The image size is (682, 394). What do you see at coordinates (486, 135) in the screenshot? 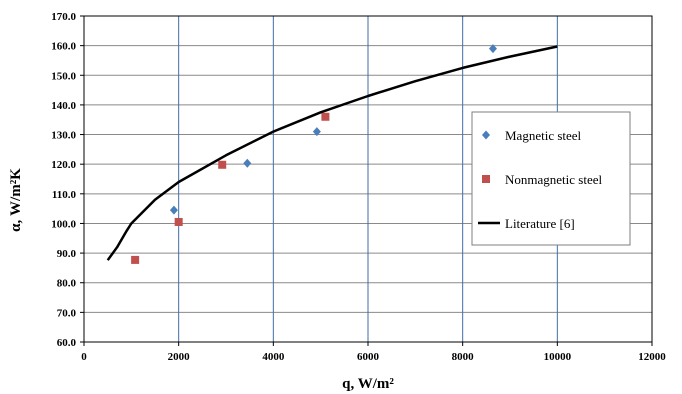
I see `legend-marker-magnetic-steel` at bounding box center [486, 135].